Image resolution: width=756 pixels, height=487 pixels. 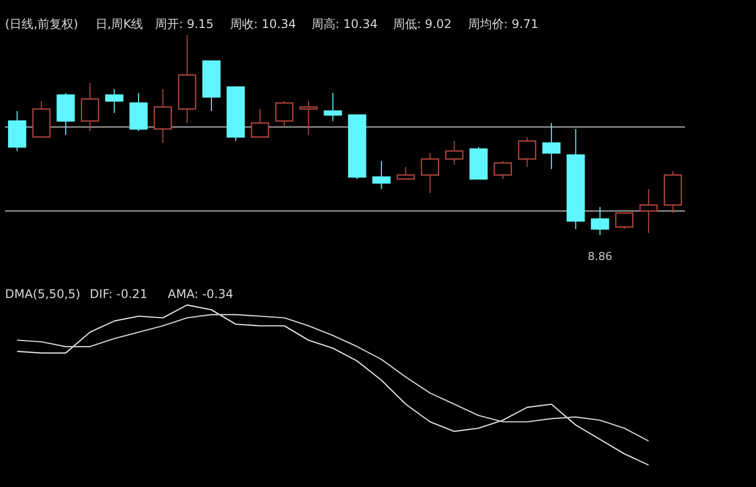 What do you see at coordinates (119, 294) in the screenshot?
I see `text: DIF: -0.21` at bounding box center [119, 294].